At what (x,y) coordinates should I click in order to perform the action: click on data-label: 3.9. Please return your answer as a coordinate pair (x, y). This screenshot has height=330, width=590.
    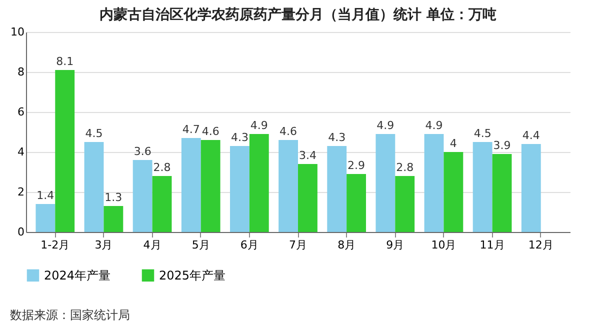
    Looking at the image, I should click on (502, 145).